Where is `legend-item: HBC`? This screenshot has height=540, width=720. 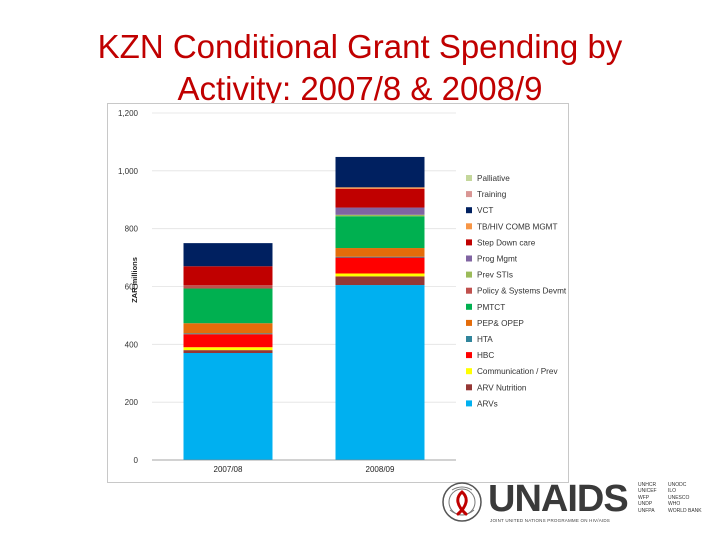
legend-item: HBC is located at coordinates (480, 355).